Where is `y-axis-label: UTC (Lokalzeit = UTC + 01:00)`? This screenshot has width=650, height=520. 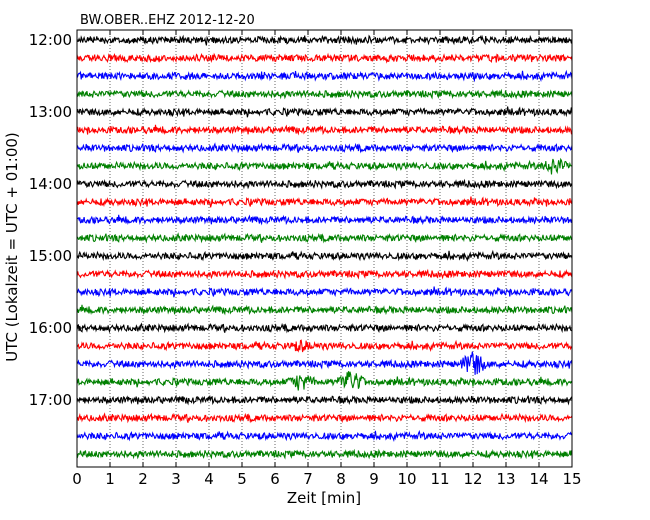
y-axis-label: UTC (Lokalzeit = UTC + 01:00) is located at coordinates (12, 247).